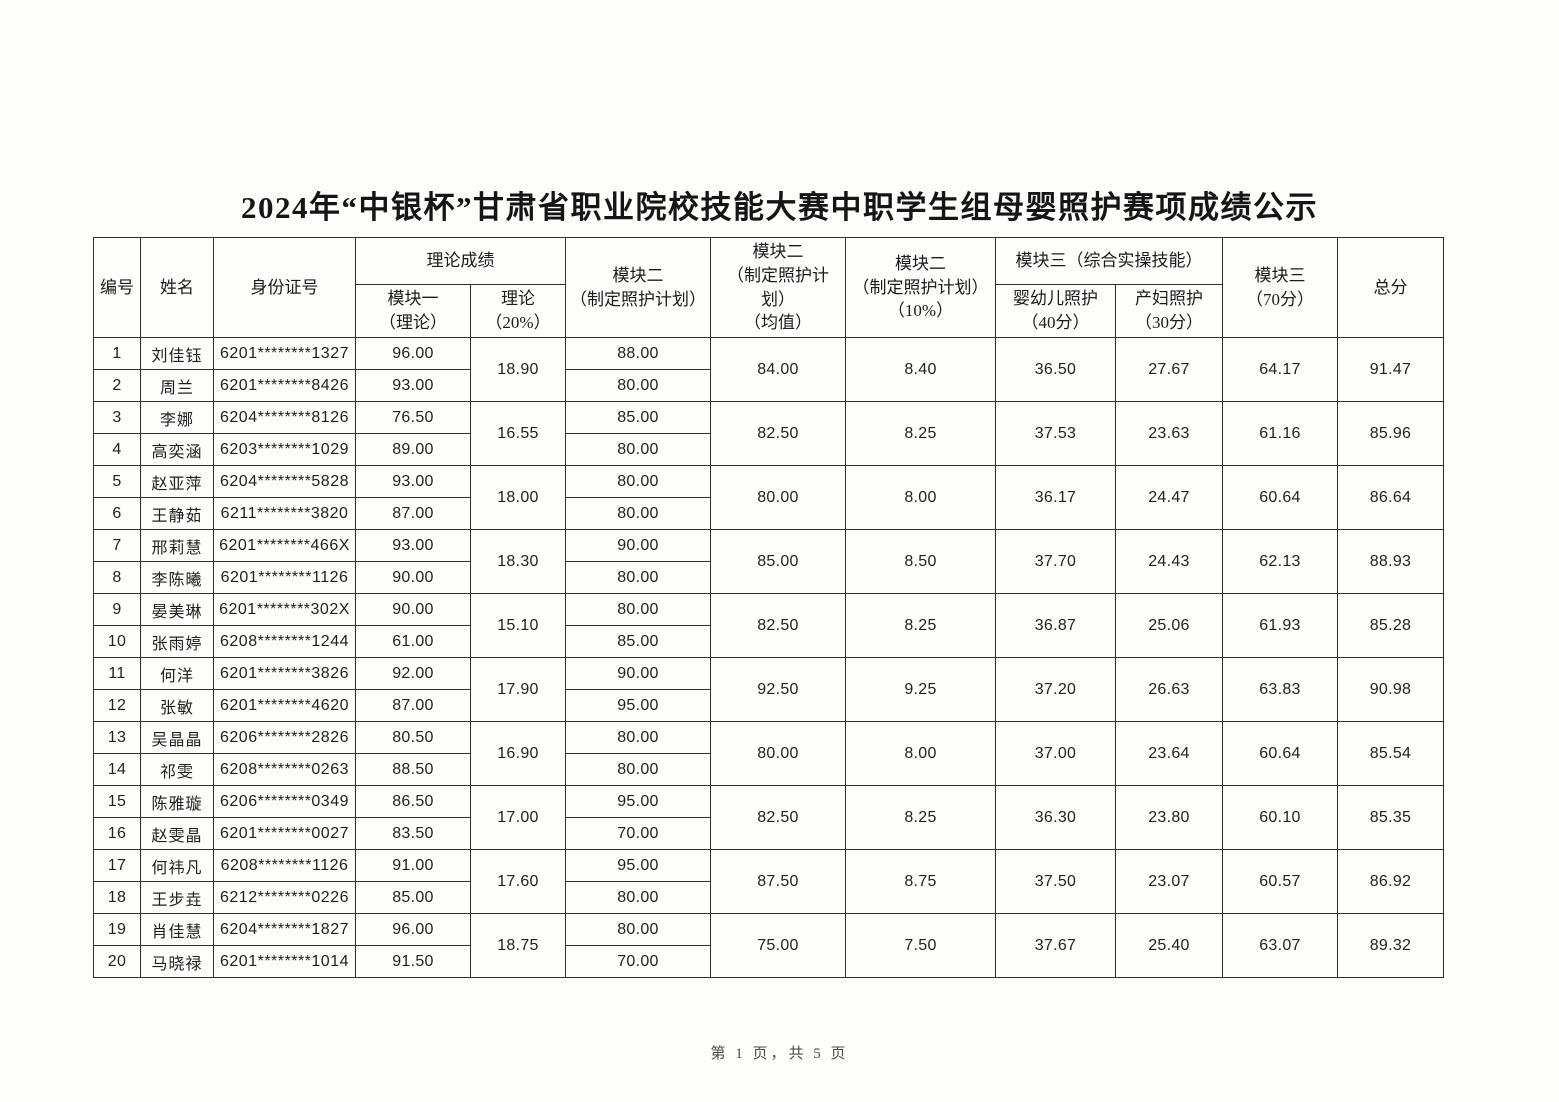 The width and height of the screenshot is (1559, 1102). Describe the element at coordinates (177, 642) in the screenshot. I see `cell-name: 张雨婷` at that location.